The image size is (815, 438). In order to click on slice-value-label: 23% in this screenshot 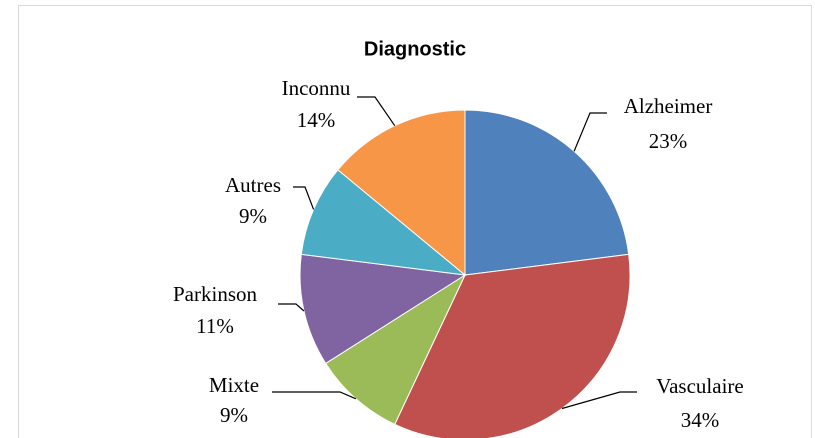, I will do `click(668, 141)`.